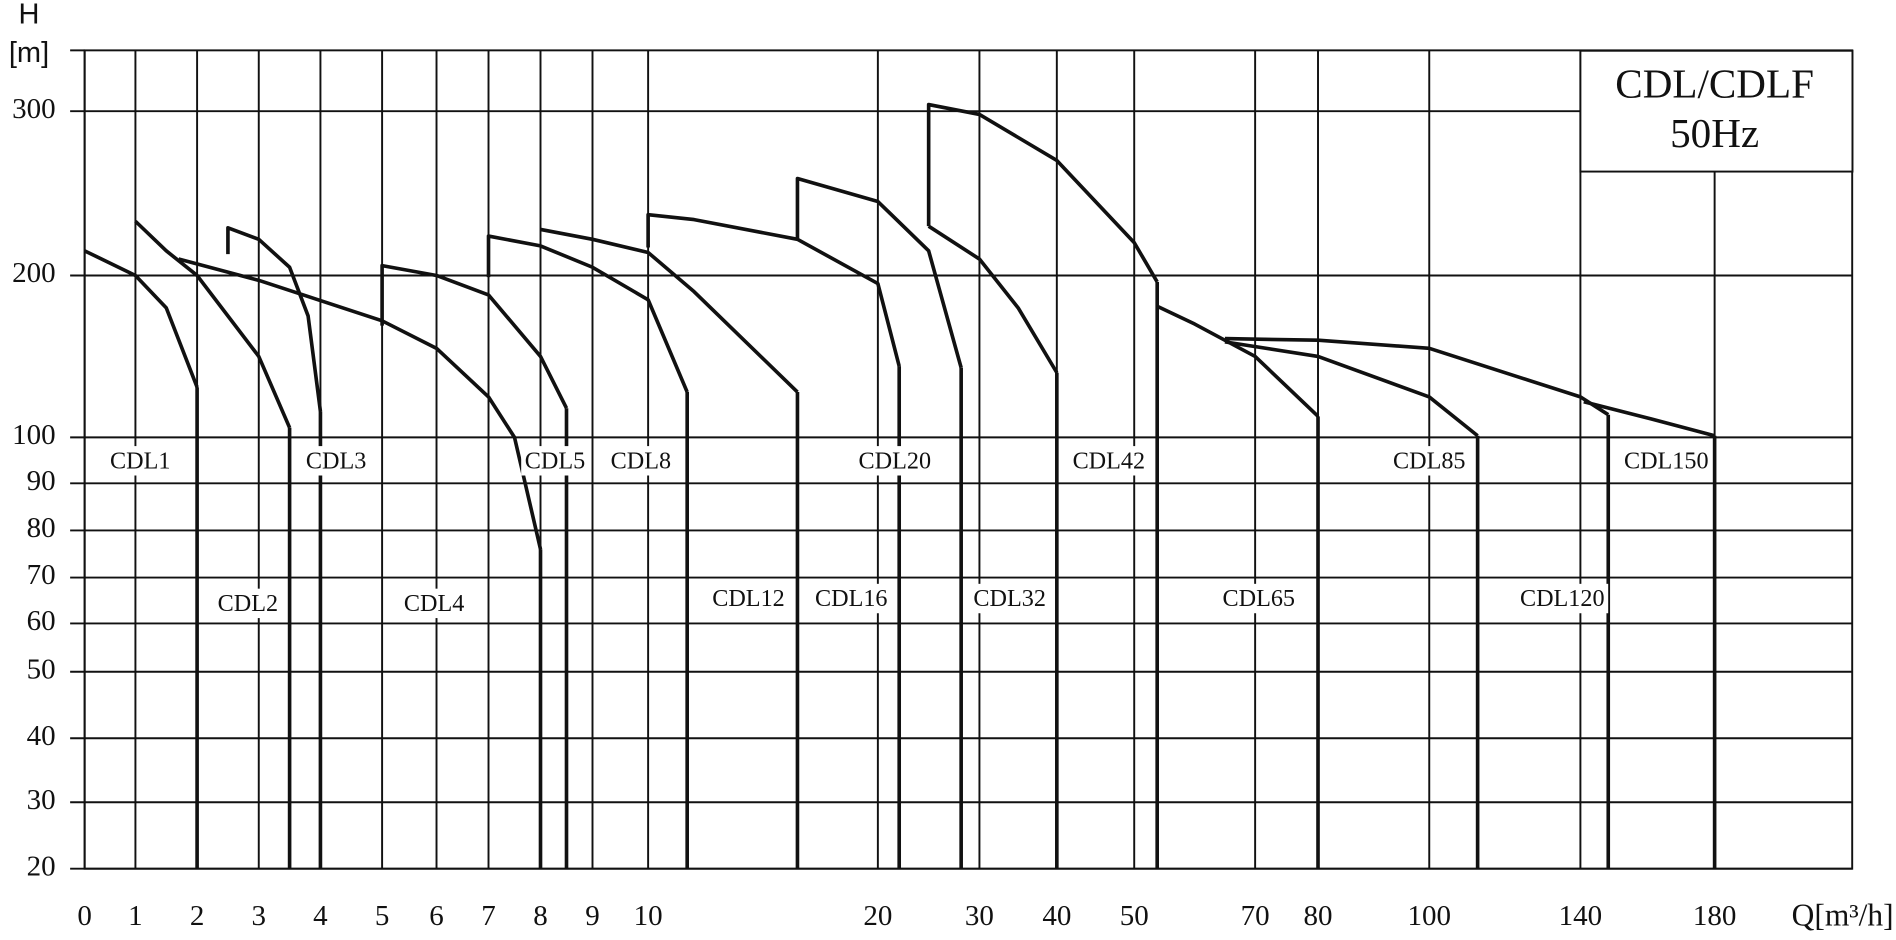 The width and height of the screenshot is (1896, 940). I want to click on series-label: CDL5, so click(555, 460).